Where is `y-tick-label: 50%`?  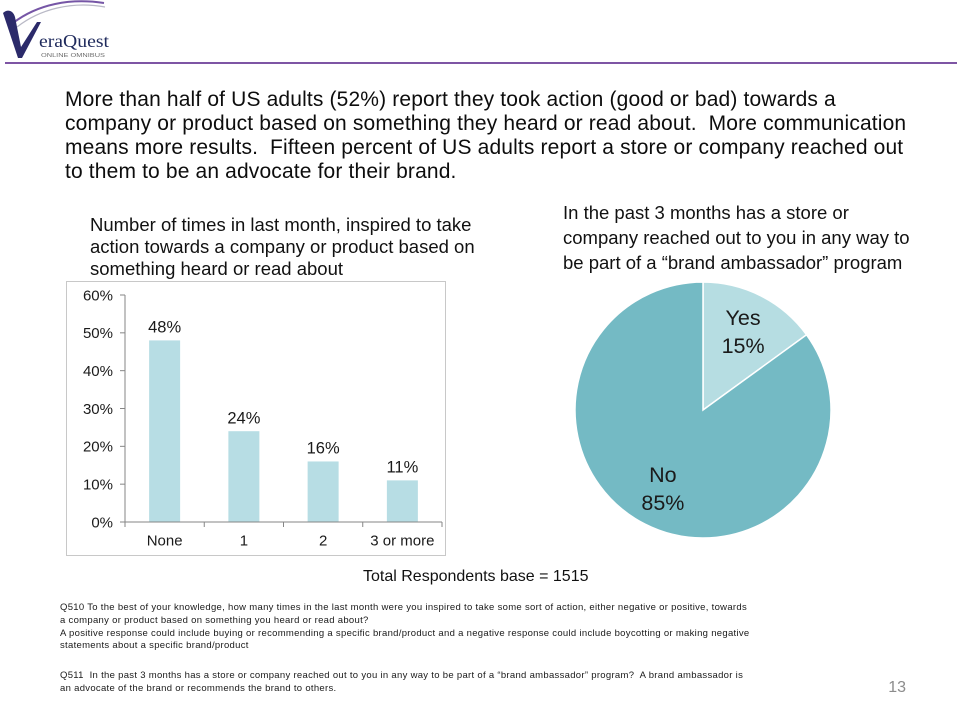
y-tick-label: 50% is located at coordinates (98, 333).